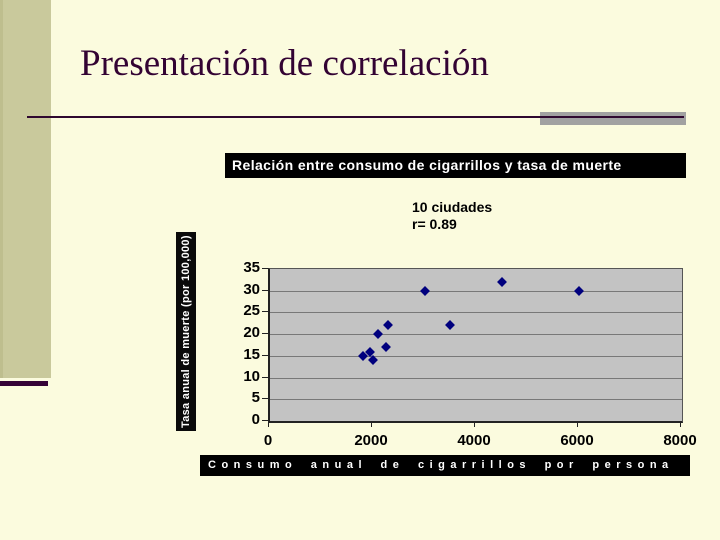 This screenshot has width=720, height=540. I want to click on chart-annotation: 10 ciudades r= 0.89, so click(452, 216).